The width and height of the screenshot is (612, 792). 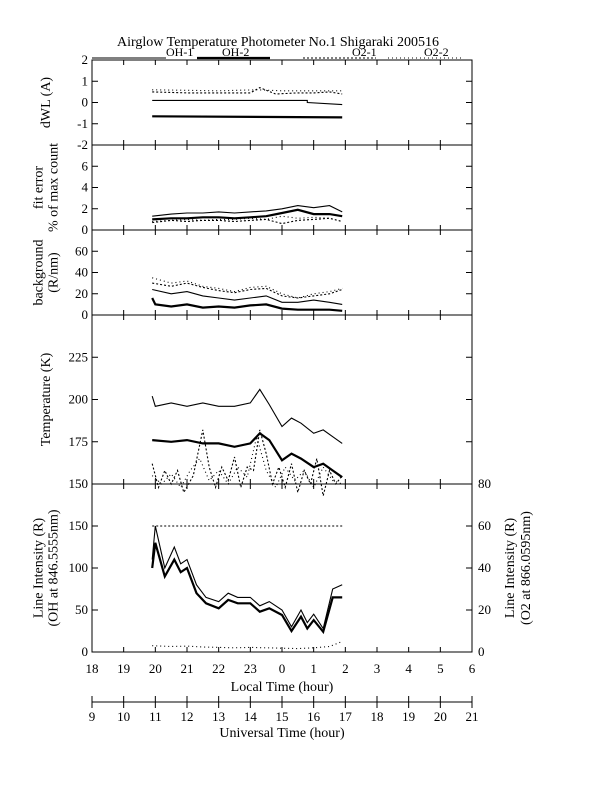 What do you see at coordinates (54, 187) in the screenshot?
I see `y-axis-label: % of max count` at bounding box center [54, 187].